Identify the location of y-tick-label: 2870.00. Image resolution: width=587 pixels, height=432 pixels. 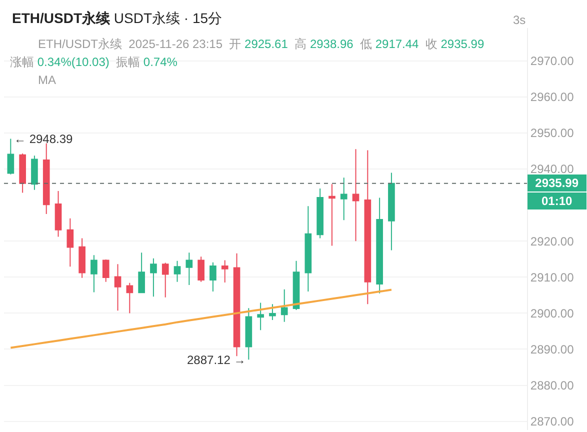
(552, 421).